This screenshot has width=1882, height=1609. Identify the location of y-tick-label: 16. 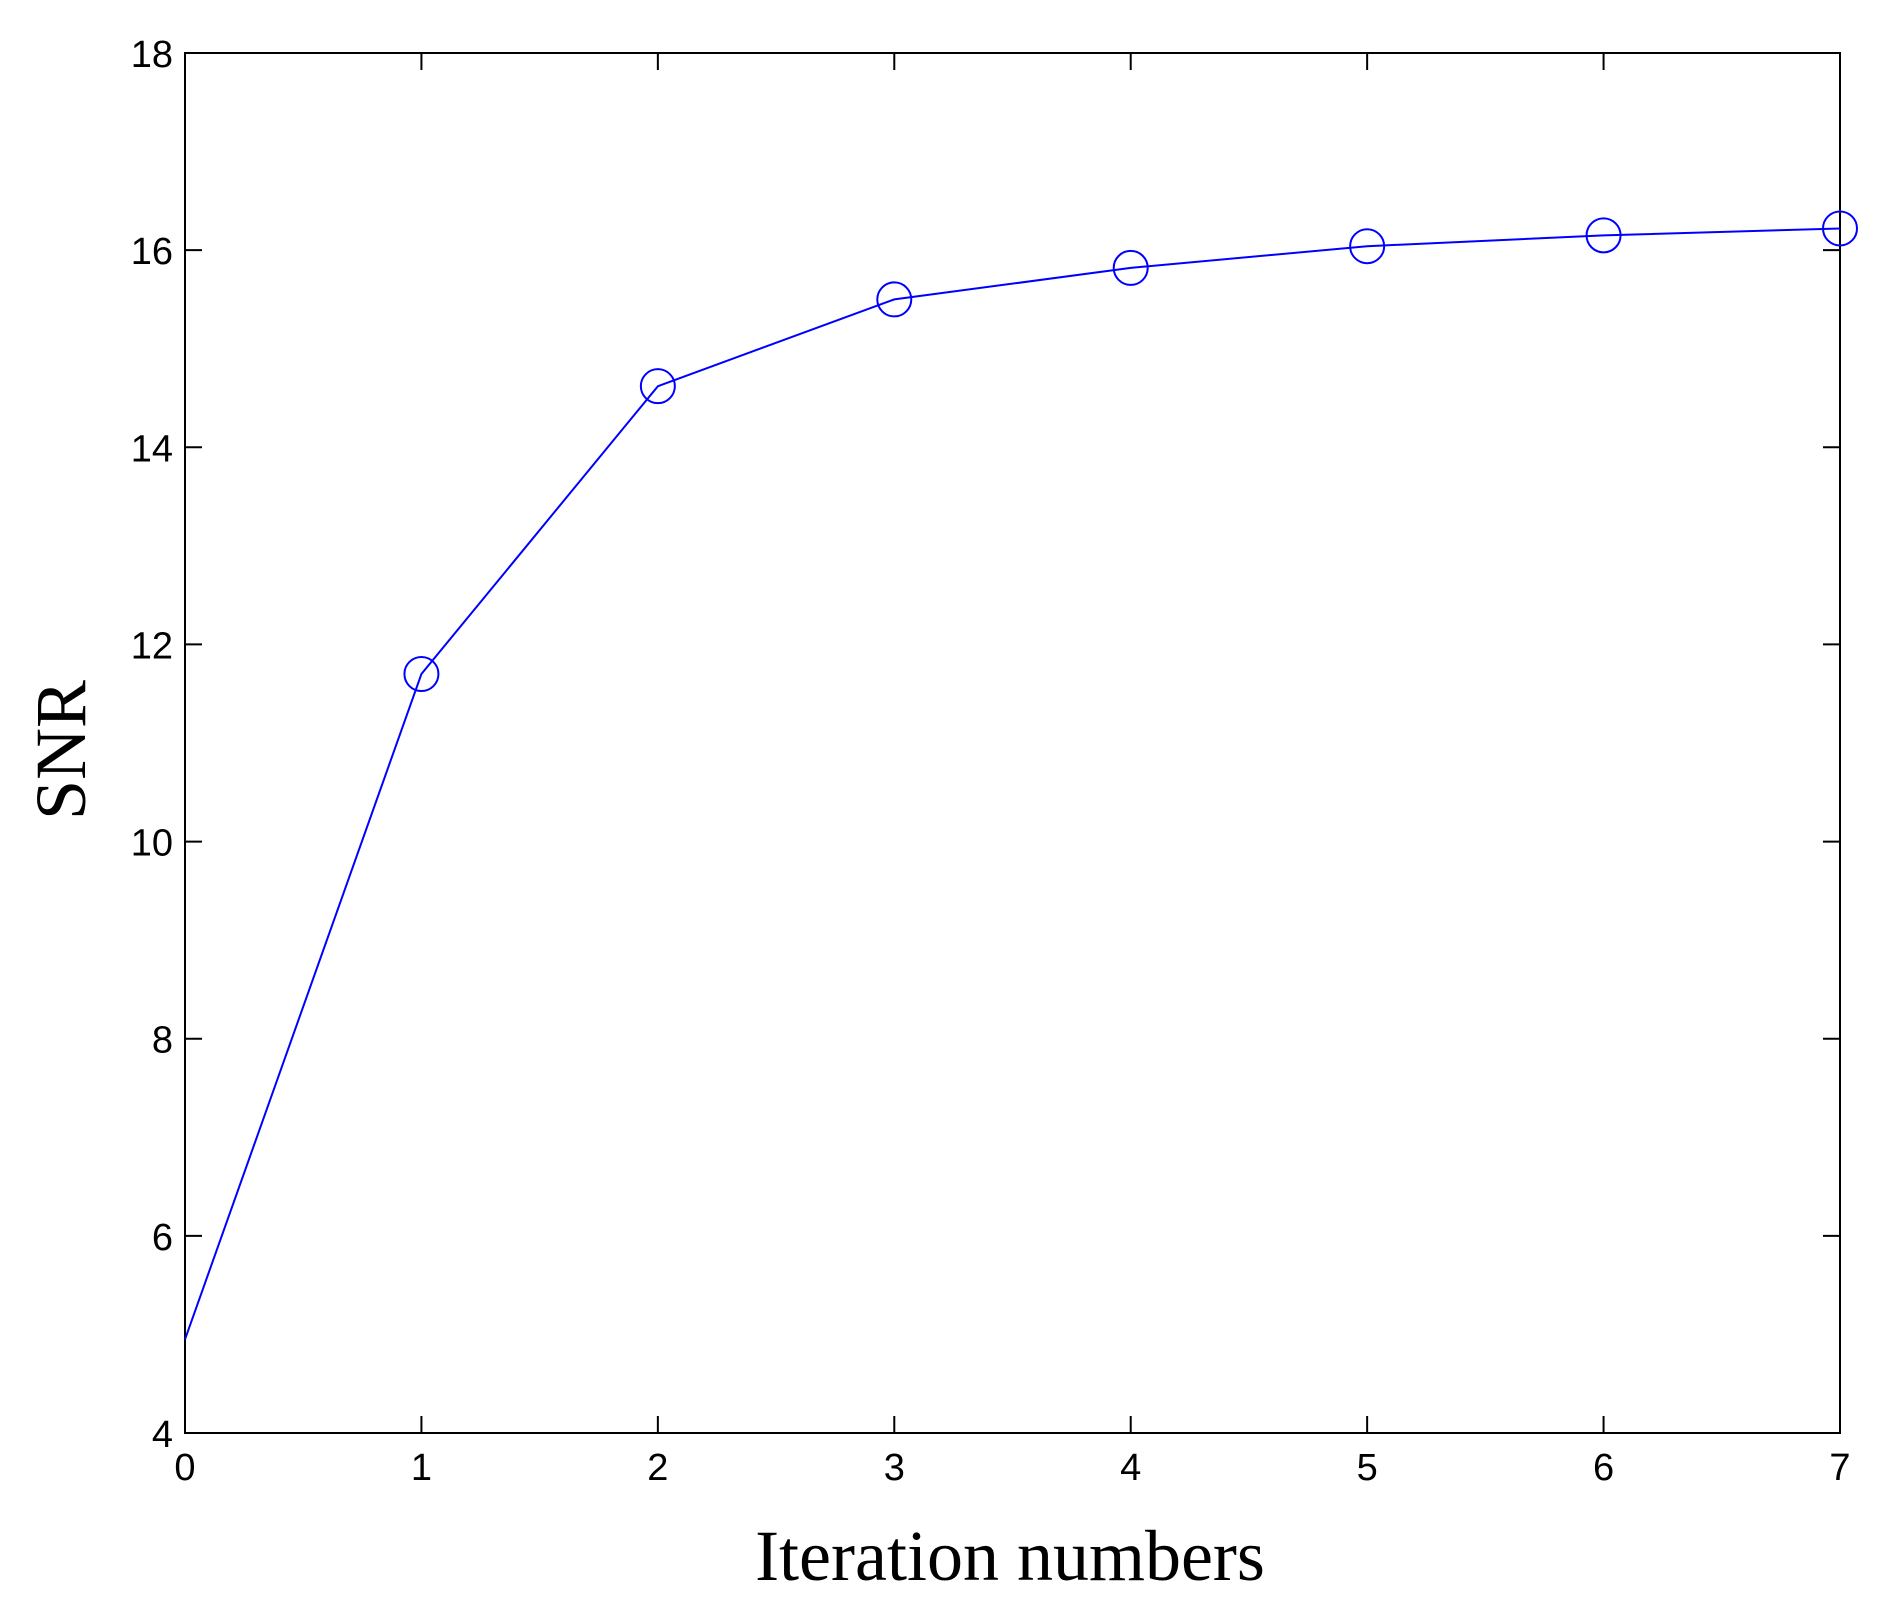
(152, 252).